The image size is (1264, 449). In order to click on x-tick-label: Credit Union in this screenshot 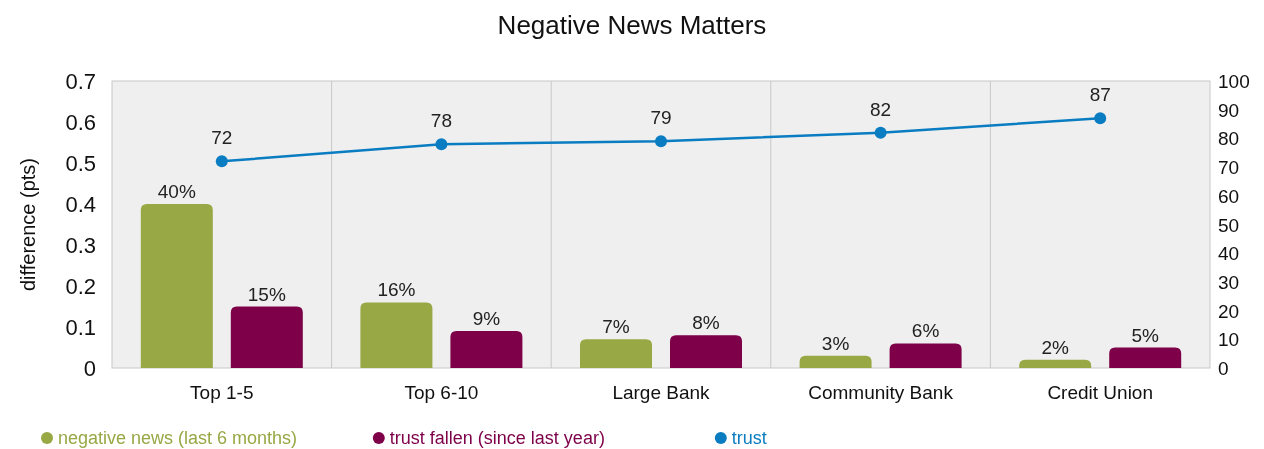, I will do `click(1100, 392)`.